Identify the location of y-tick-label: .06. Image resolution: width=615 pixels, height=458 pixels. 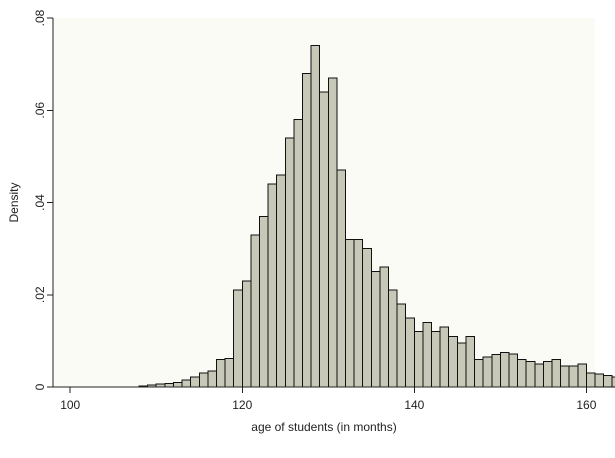
(40, 110).